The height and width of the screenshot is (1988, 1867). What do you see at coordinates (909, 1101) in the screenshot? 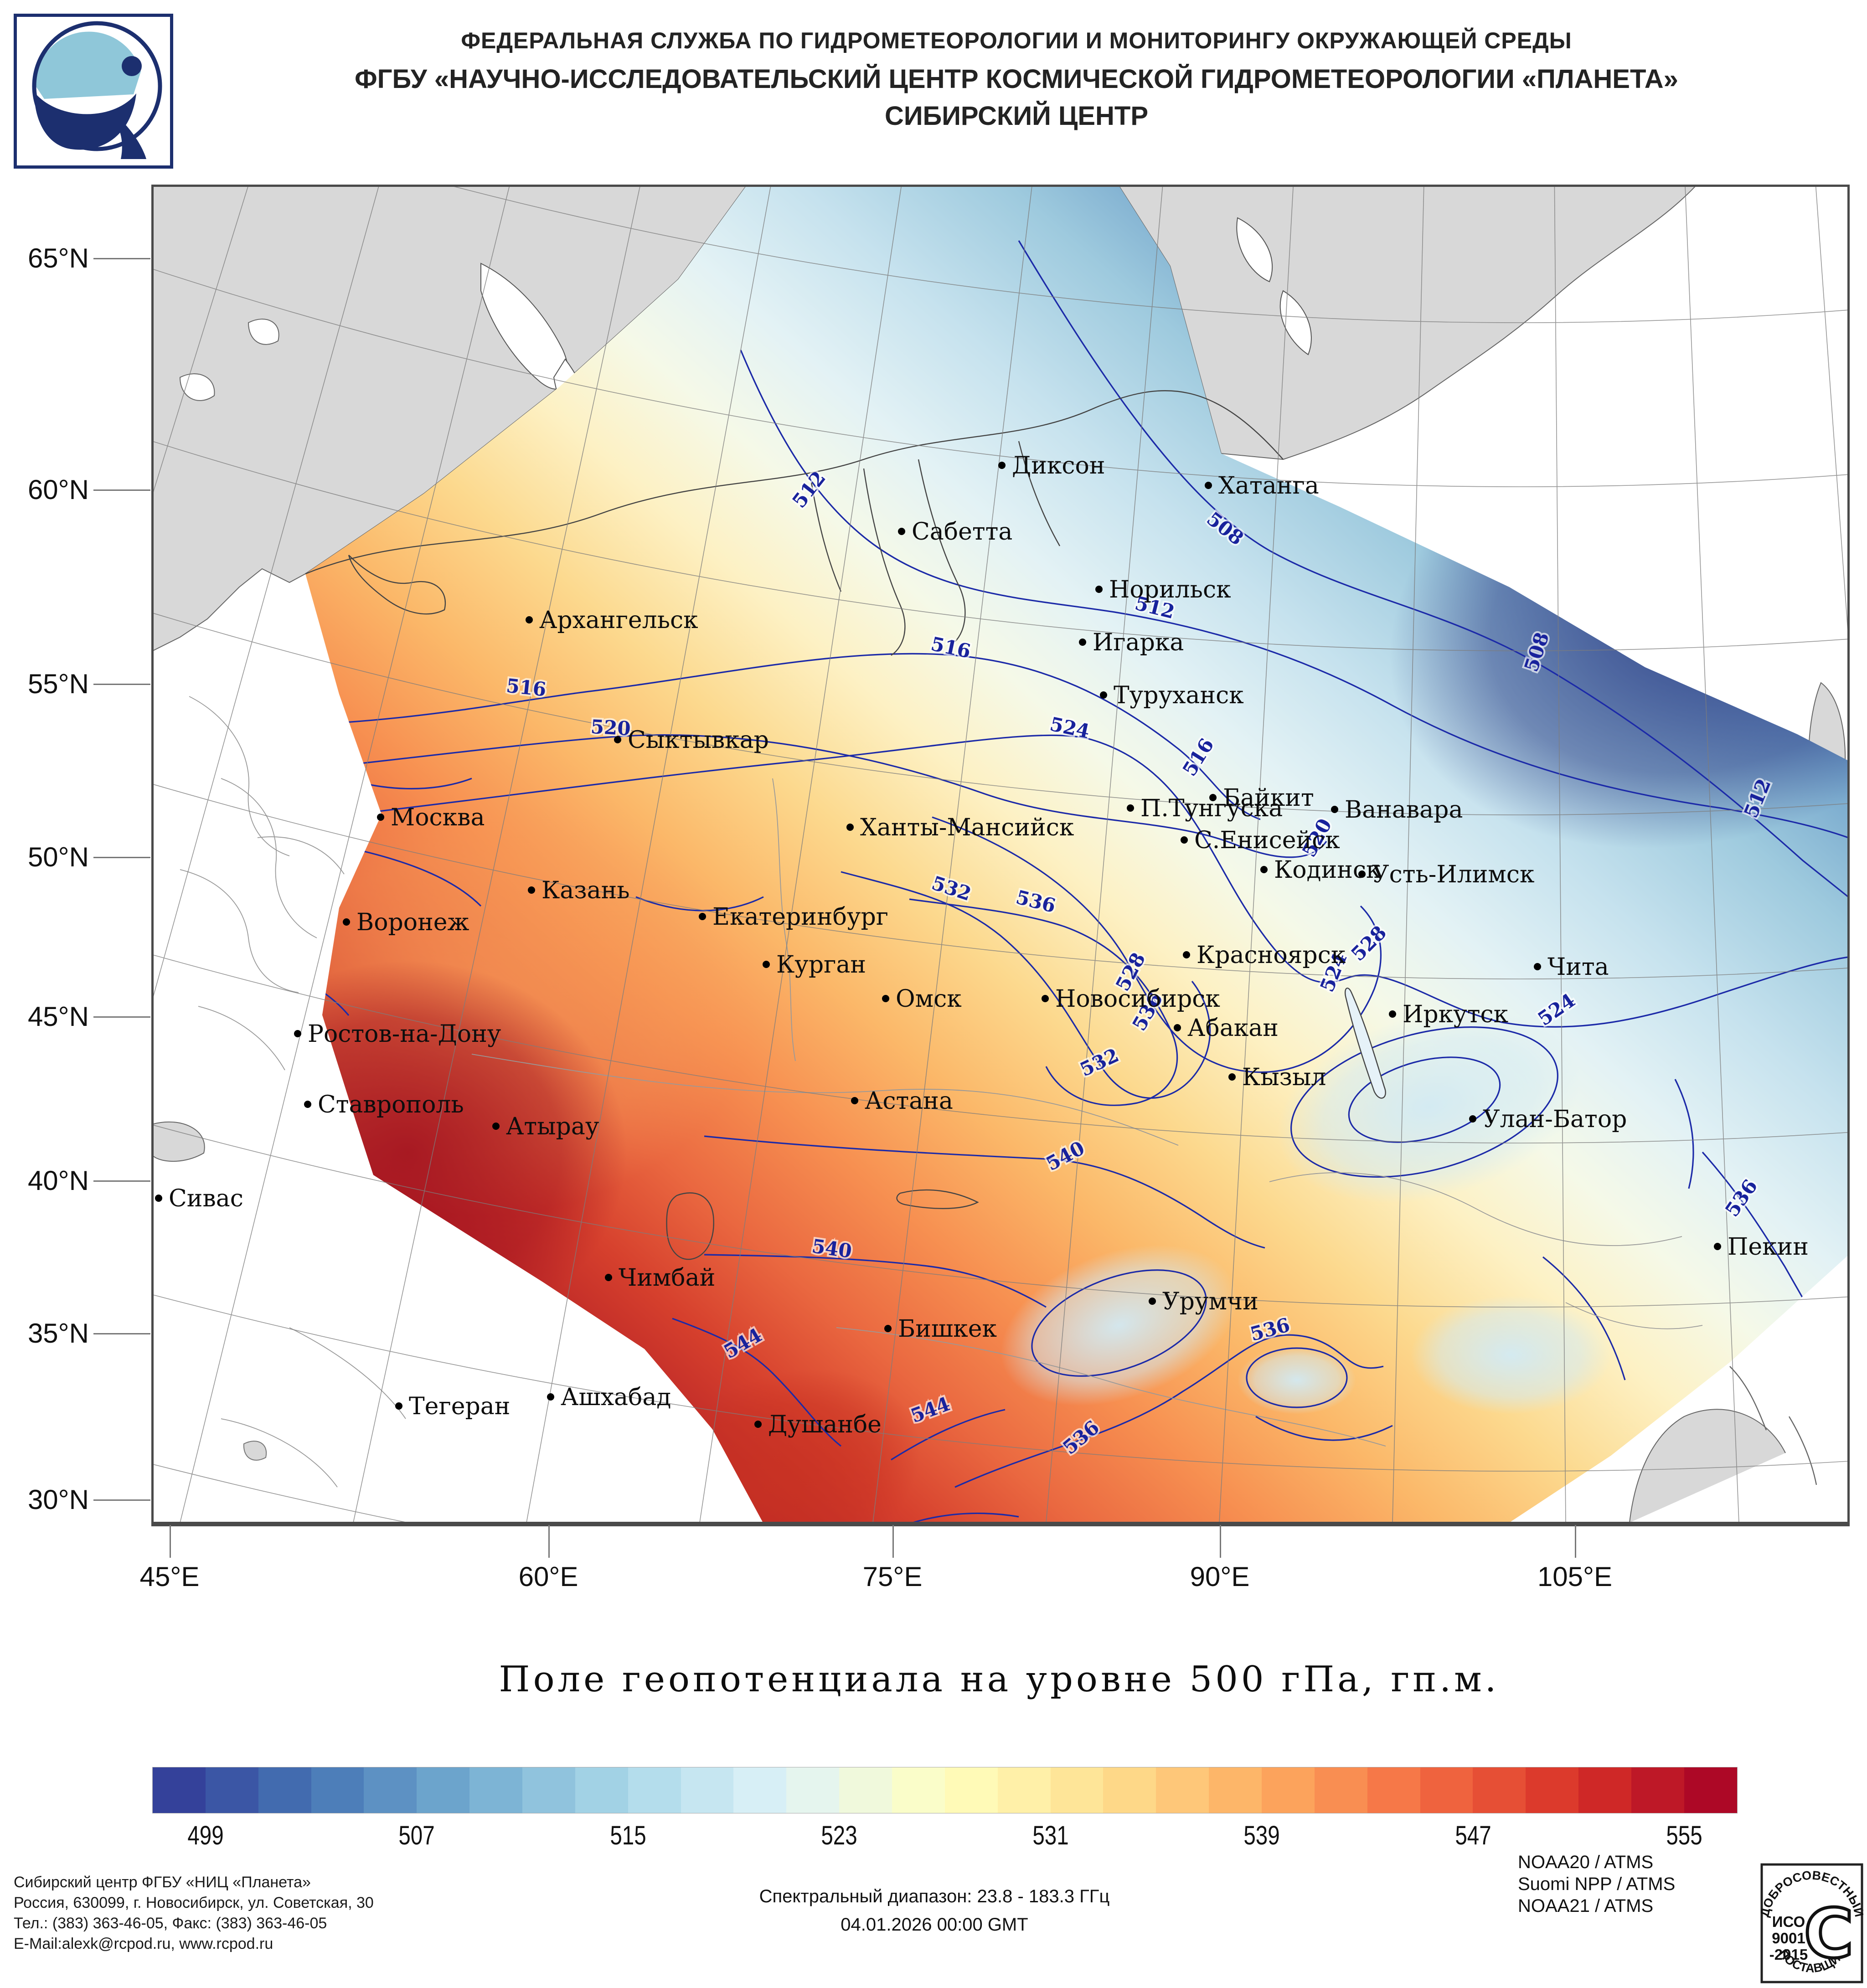
I see `city-label: Астана` at bounding box center [909, 1101].